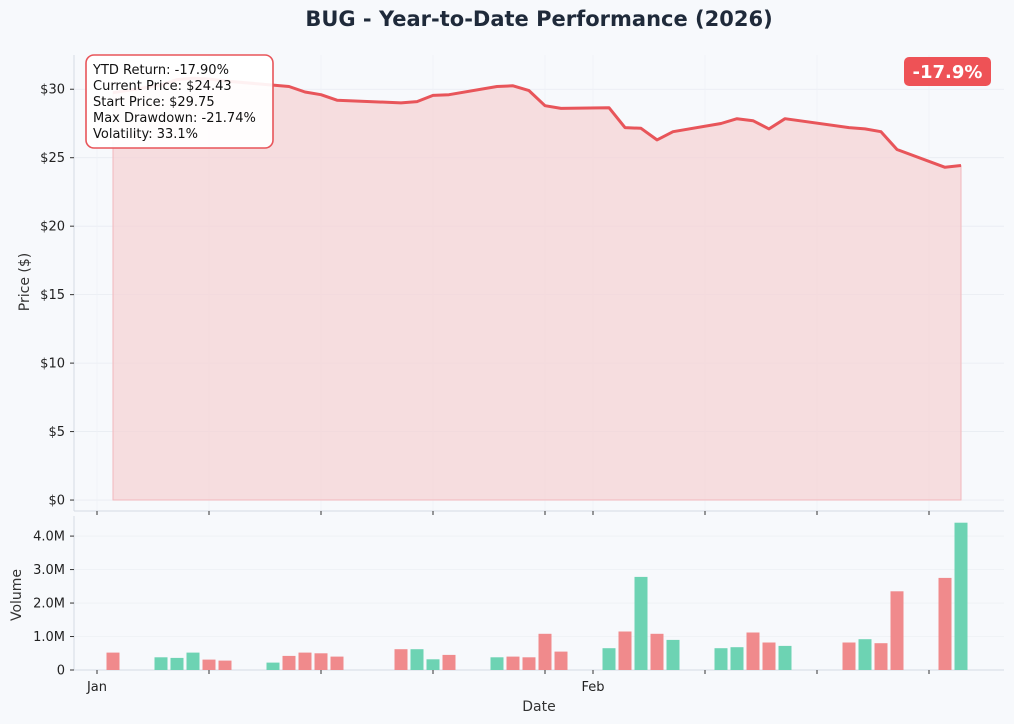 This screenshot has width=1014, height=724. What do you see at coordinates (49, 537) in the screenshot?
I see `volume-y-tick-label: 4.0M` at bounding box center [49, 537].